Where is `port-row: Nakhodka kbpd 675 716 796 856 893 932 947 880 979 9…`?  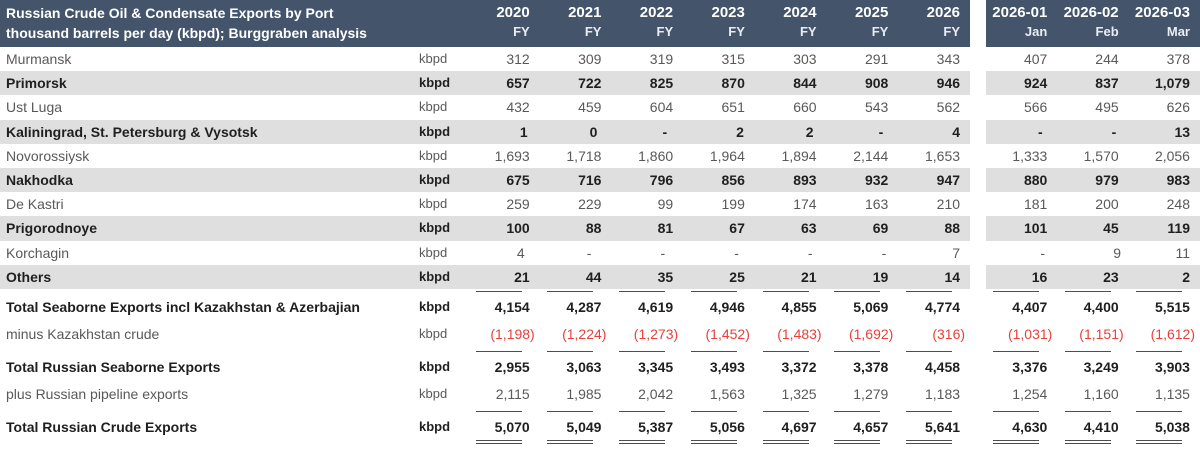
port-row: Nakhodka kbpd 675 716 796 856 893 932 947 880 979 9… is located at coordinates (600, 180).